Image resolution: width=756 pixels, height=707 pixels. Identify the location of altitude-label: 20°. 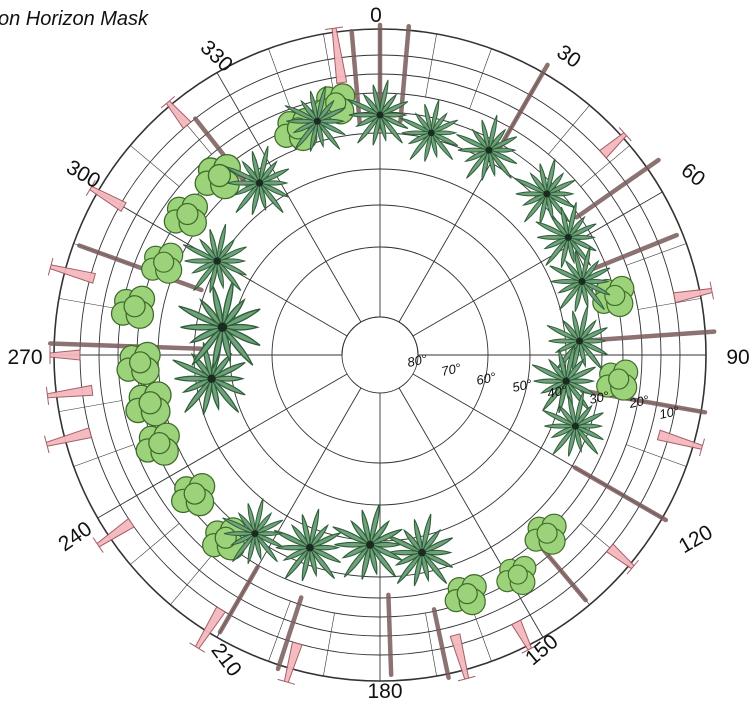
(638, 401).